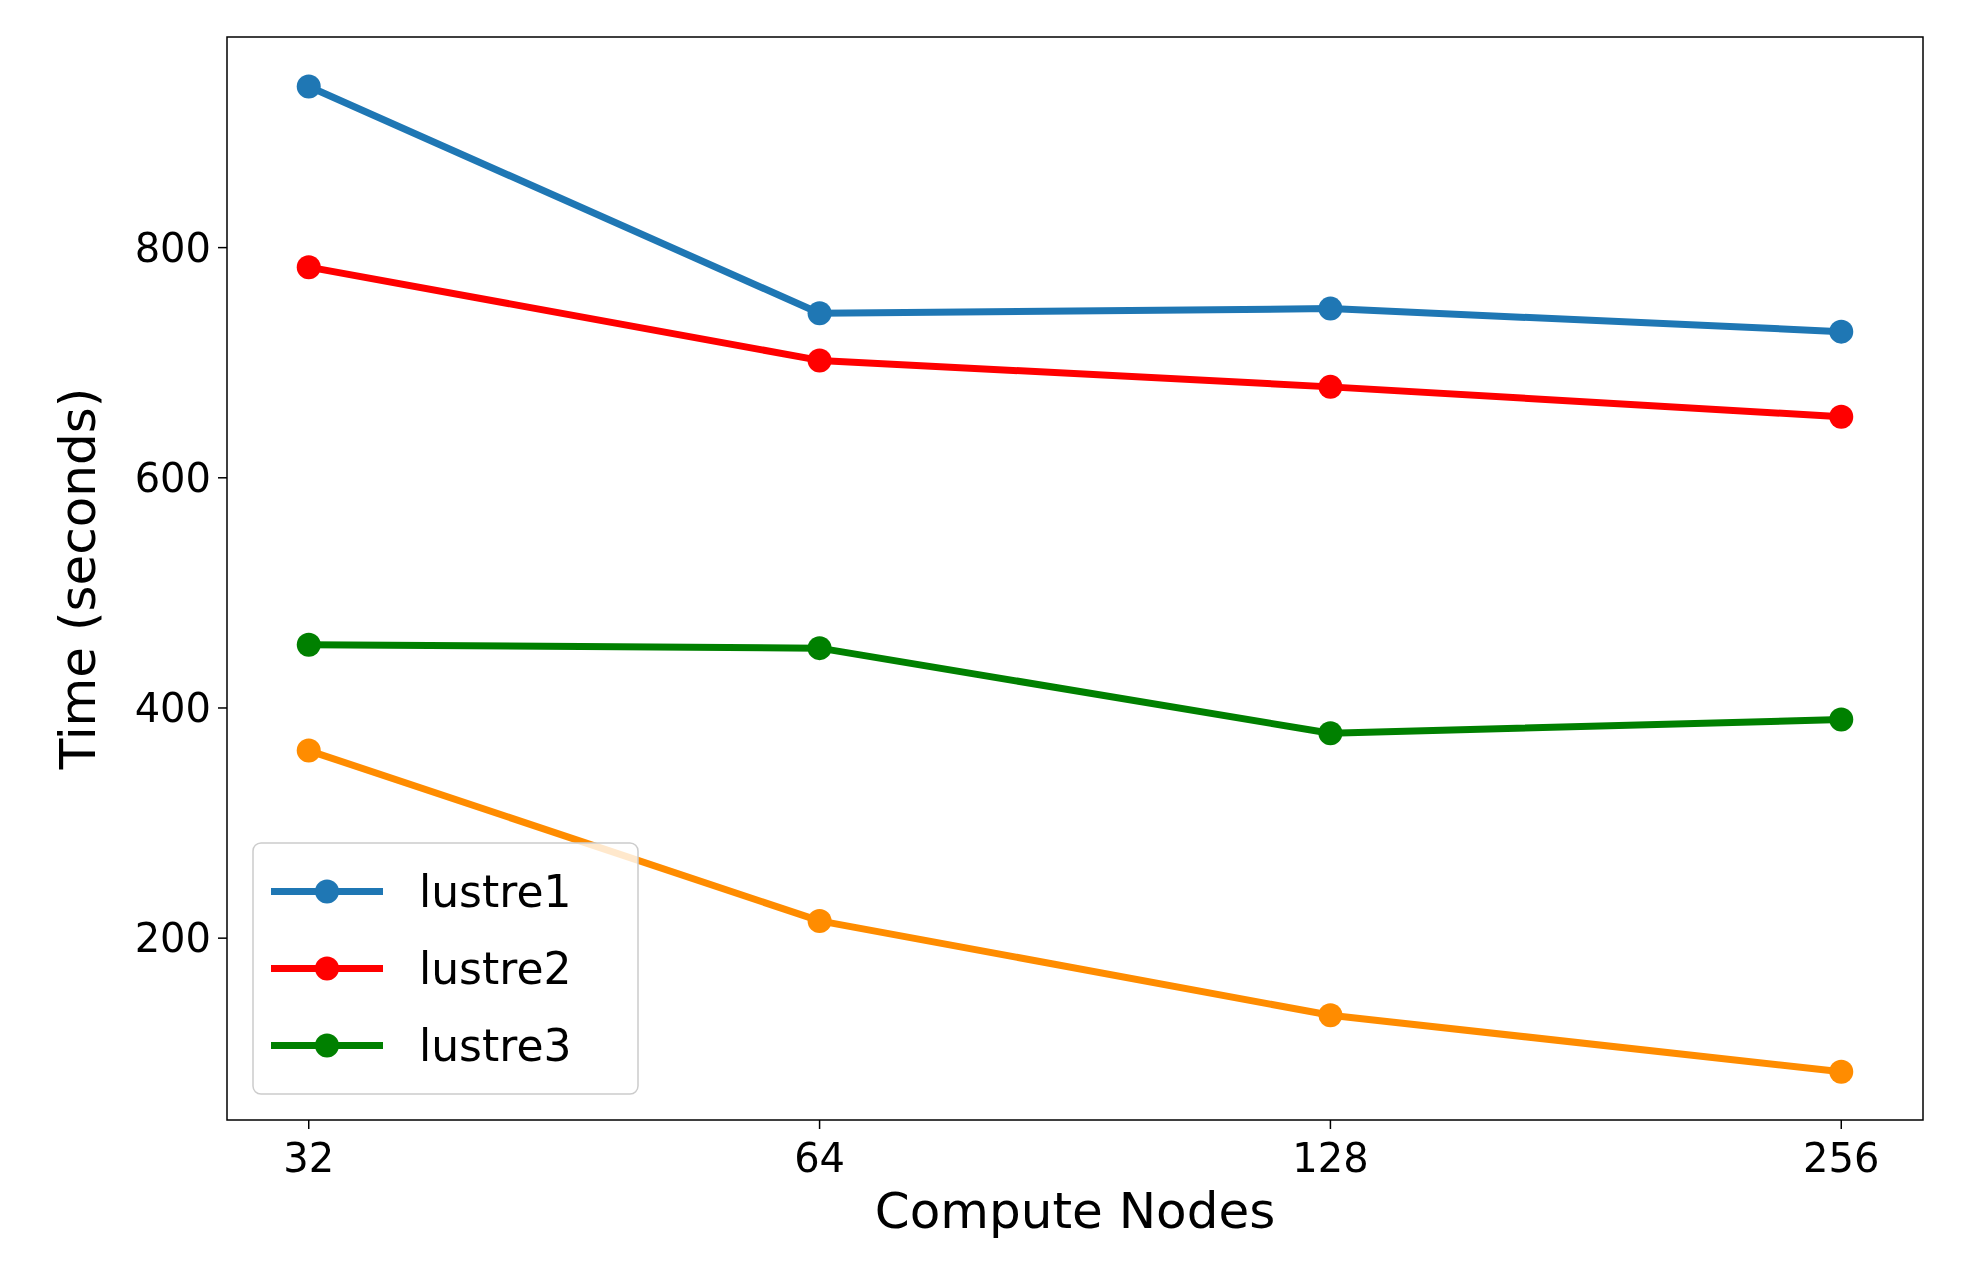  I want to click on legend-label: lustre1, so click(495, 891).